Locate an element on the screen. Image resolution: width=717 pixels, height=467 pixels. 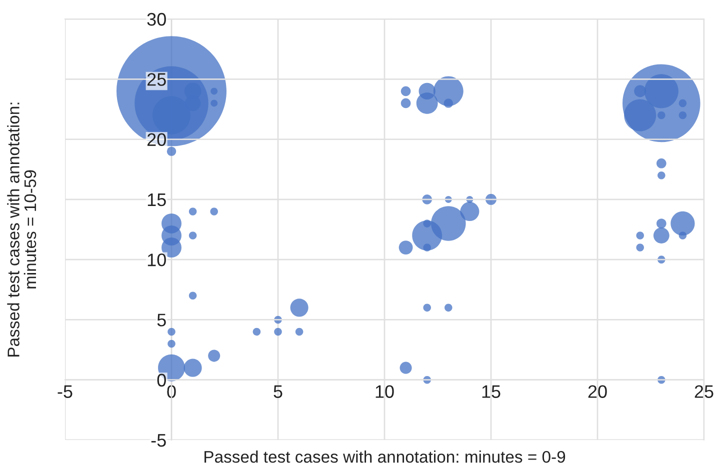
x-tick-label: 10 is located at coordinates (385, 391).